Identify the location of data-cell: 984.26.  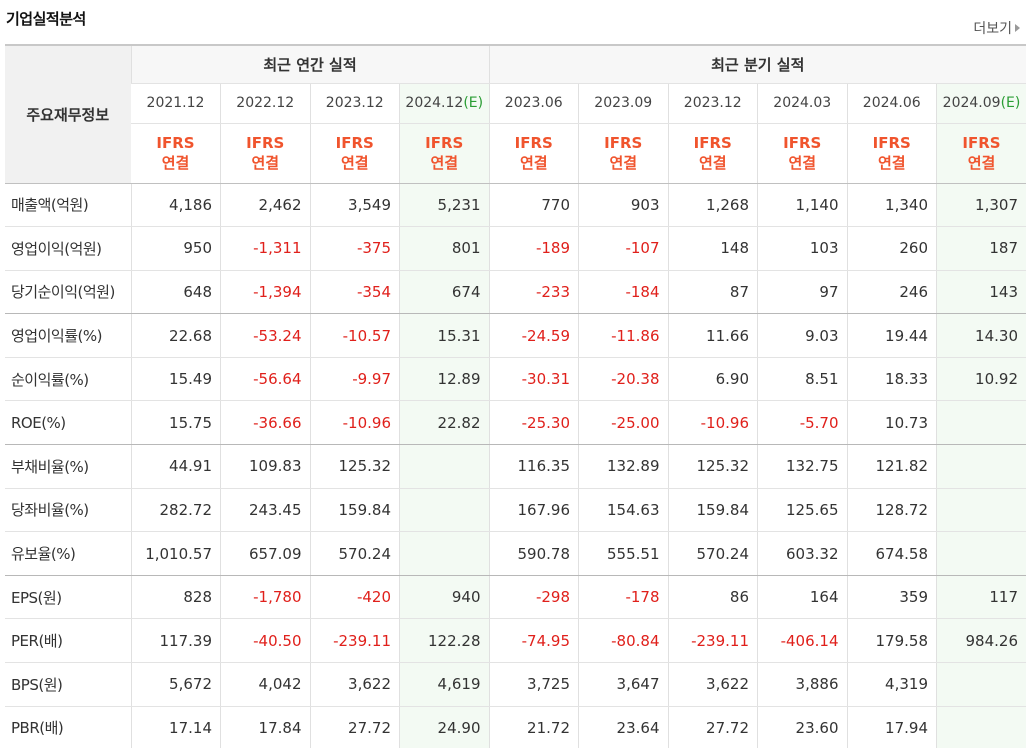
(981, 641).